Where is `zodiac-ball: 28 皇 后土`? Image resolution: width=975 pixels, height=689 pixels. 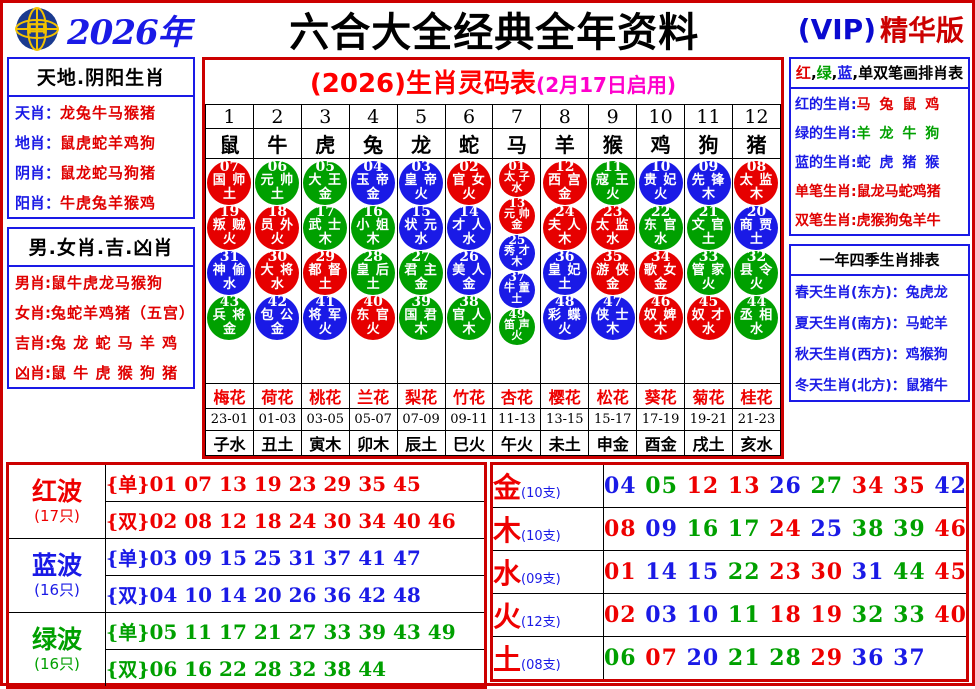 zodiac-ball: 28 皇 后土 is located at coordinates (373, 272).